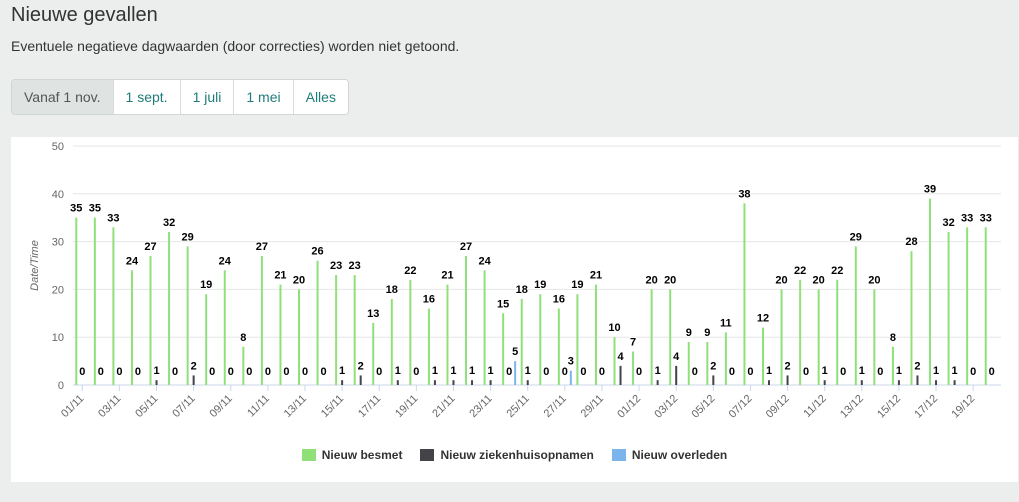 Image resolution: width=1019 pixels, height=502 pixels. Describe the element at coordinates (308, 455) in the screenshot. I see `legend-swatch-besmet` at that location.